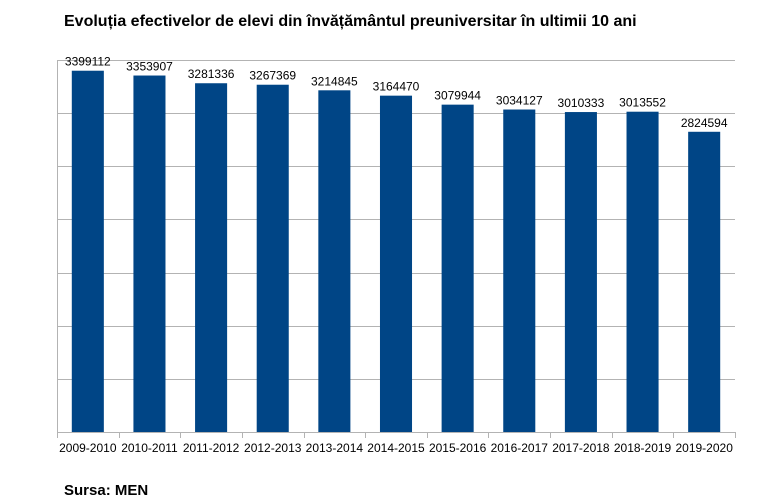  What do you see at coordinates (580, 272) in the screenshot?
I see `bar-2017-2018` at bounding box center [580, 272].